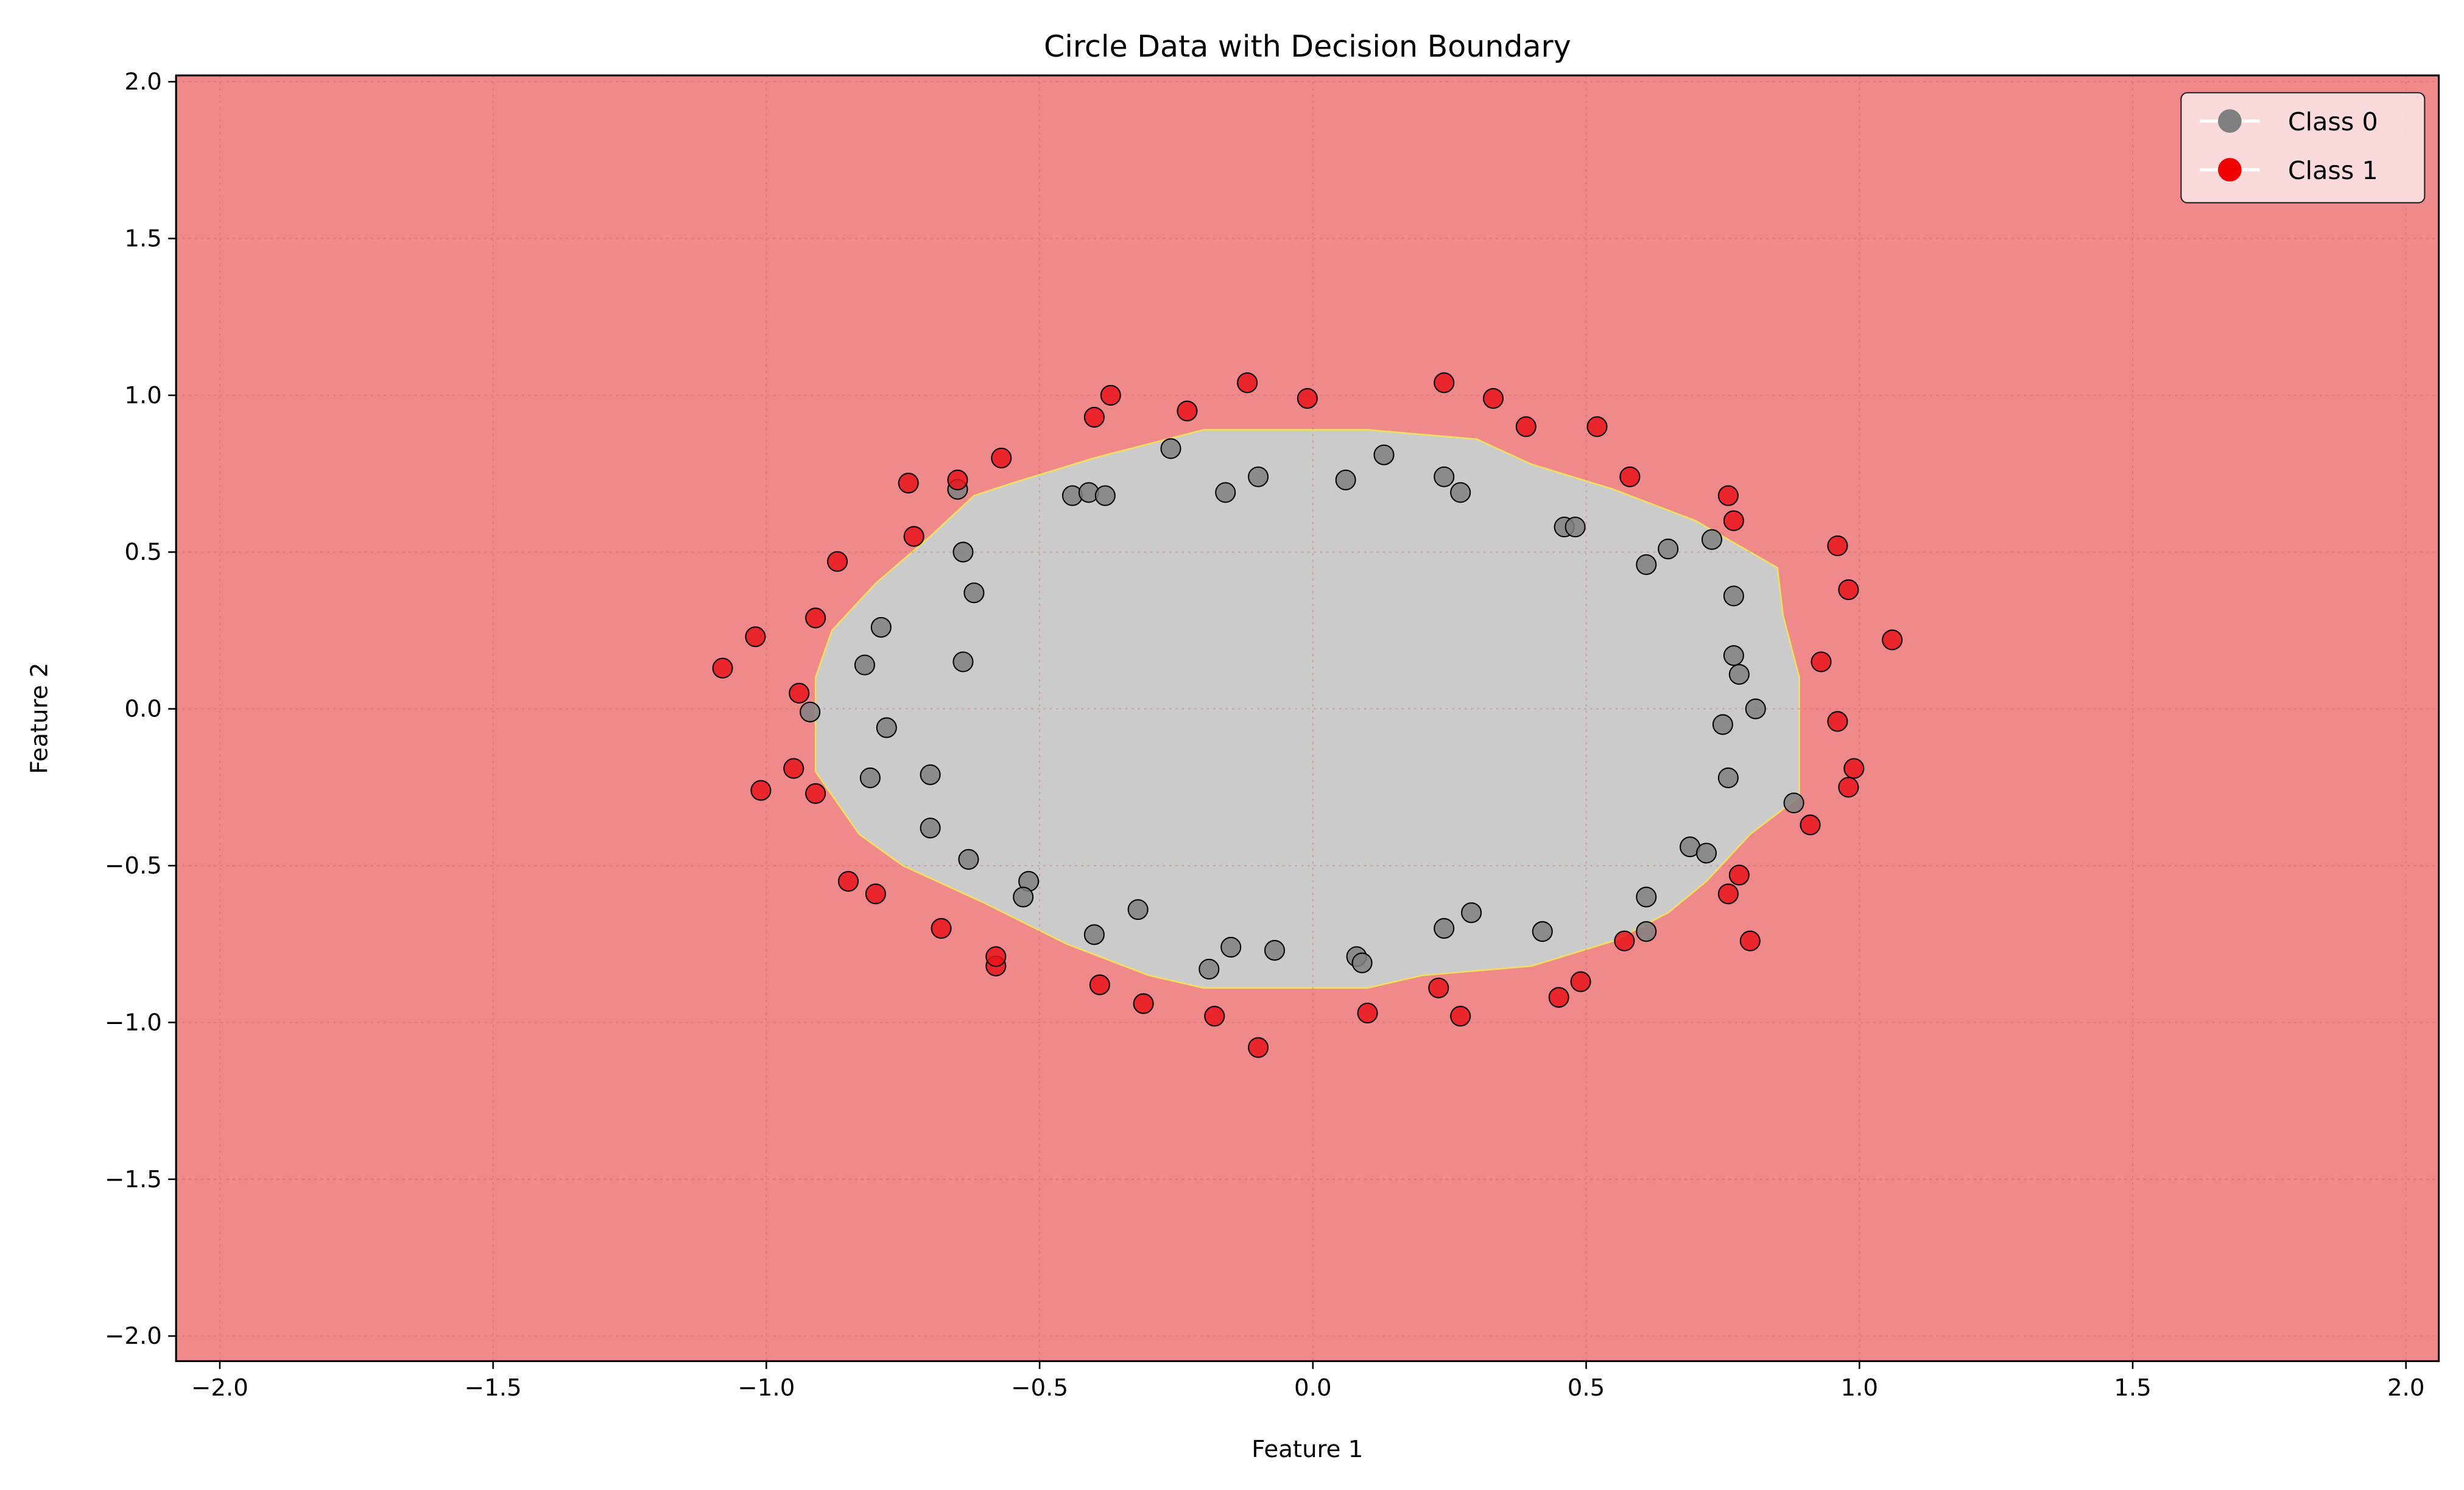 The height and width of the screenshot is (1490, 2464). Describe the element at coordinates (2303, 147) in the screenshot. I see `legend: Class 0 Class 1` at that location.